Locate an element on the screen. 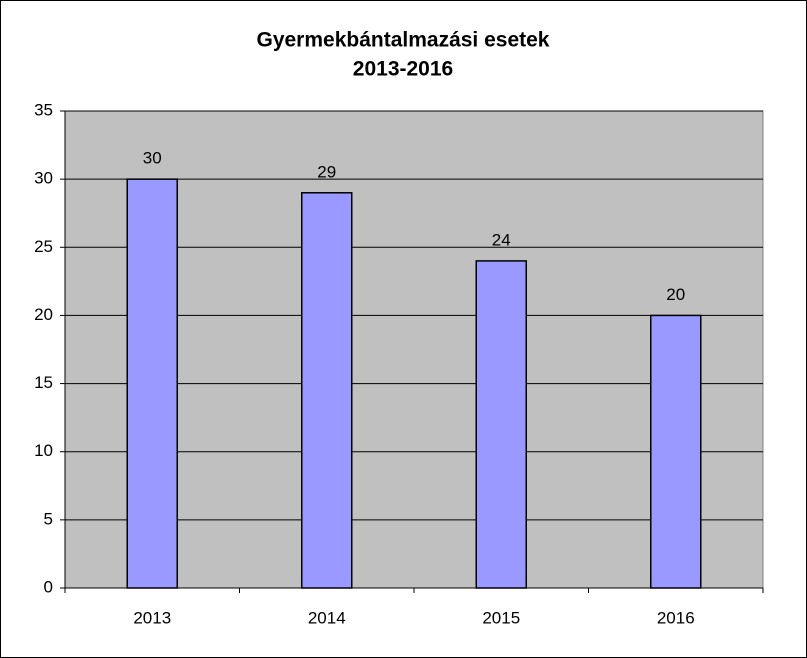  y-tick-label: 35 is located at coordinates (43, 109).